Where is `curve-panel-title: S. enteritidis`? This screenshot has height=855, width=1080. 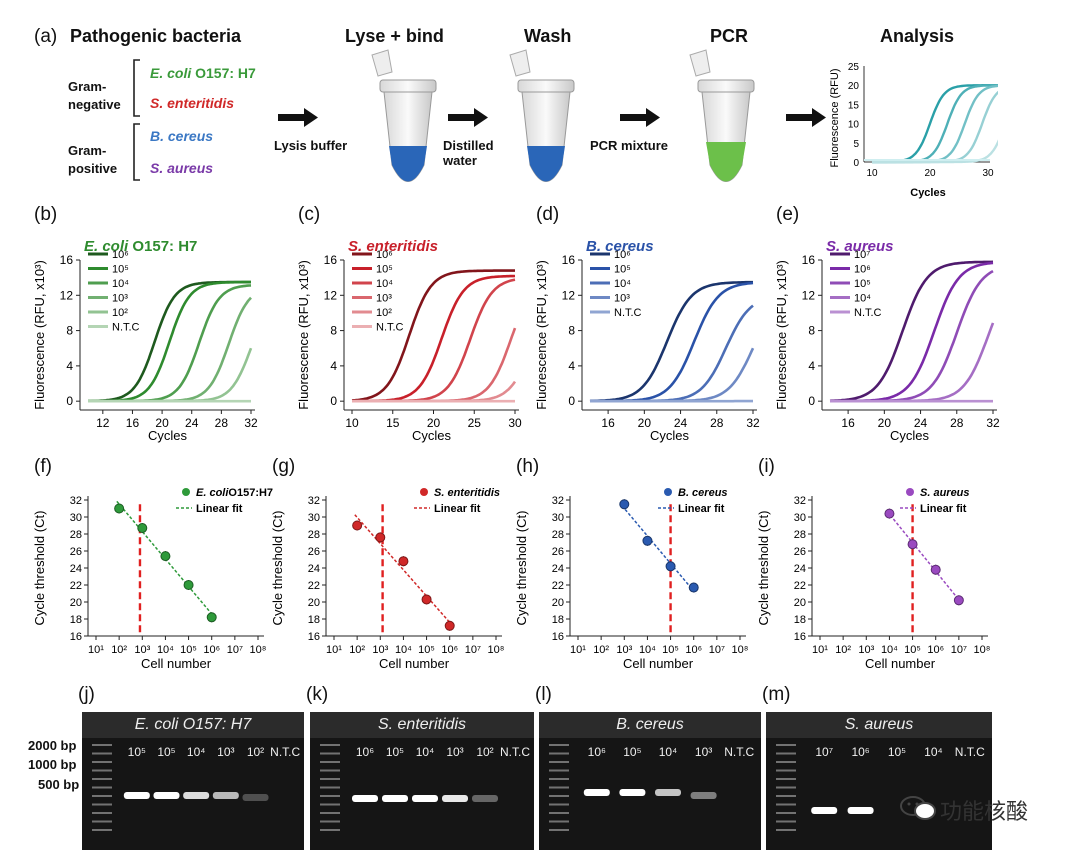 curve-panel-title: S. enteritidis is located at coordinates (393, 246).